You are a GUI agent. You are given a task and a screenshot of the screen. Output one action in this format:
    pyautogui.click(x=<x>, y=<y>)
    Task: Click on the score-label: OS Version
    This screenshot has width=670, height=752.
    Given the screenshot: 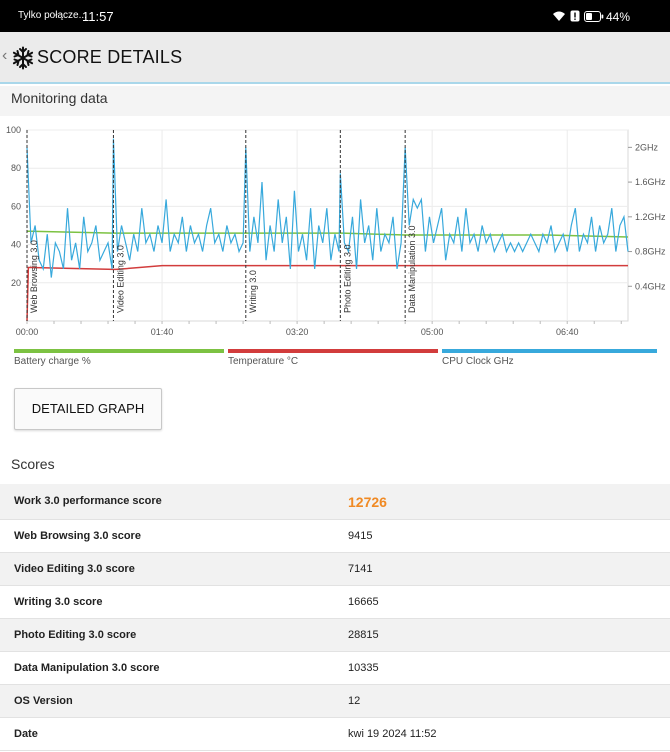 What is the action you would take?
    pyautogui.click(x=43, y=701)
    